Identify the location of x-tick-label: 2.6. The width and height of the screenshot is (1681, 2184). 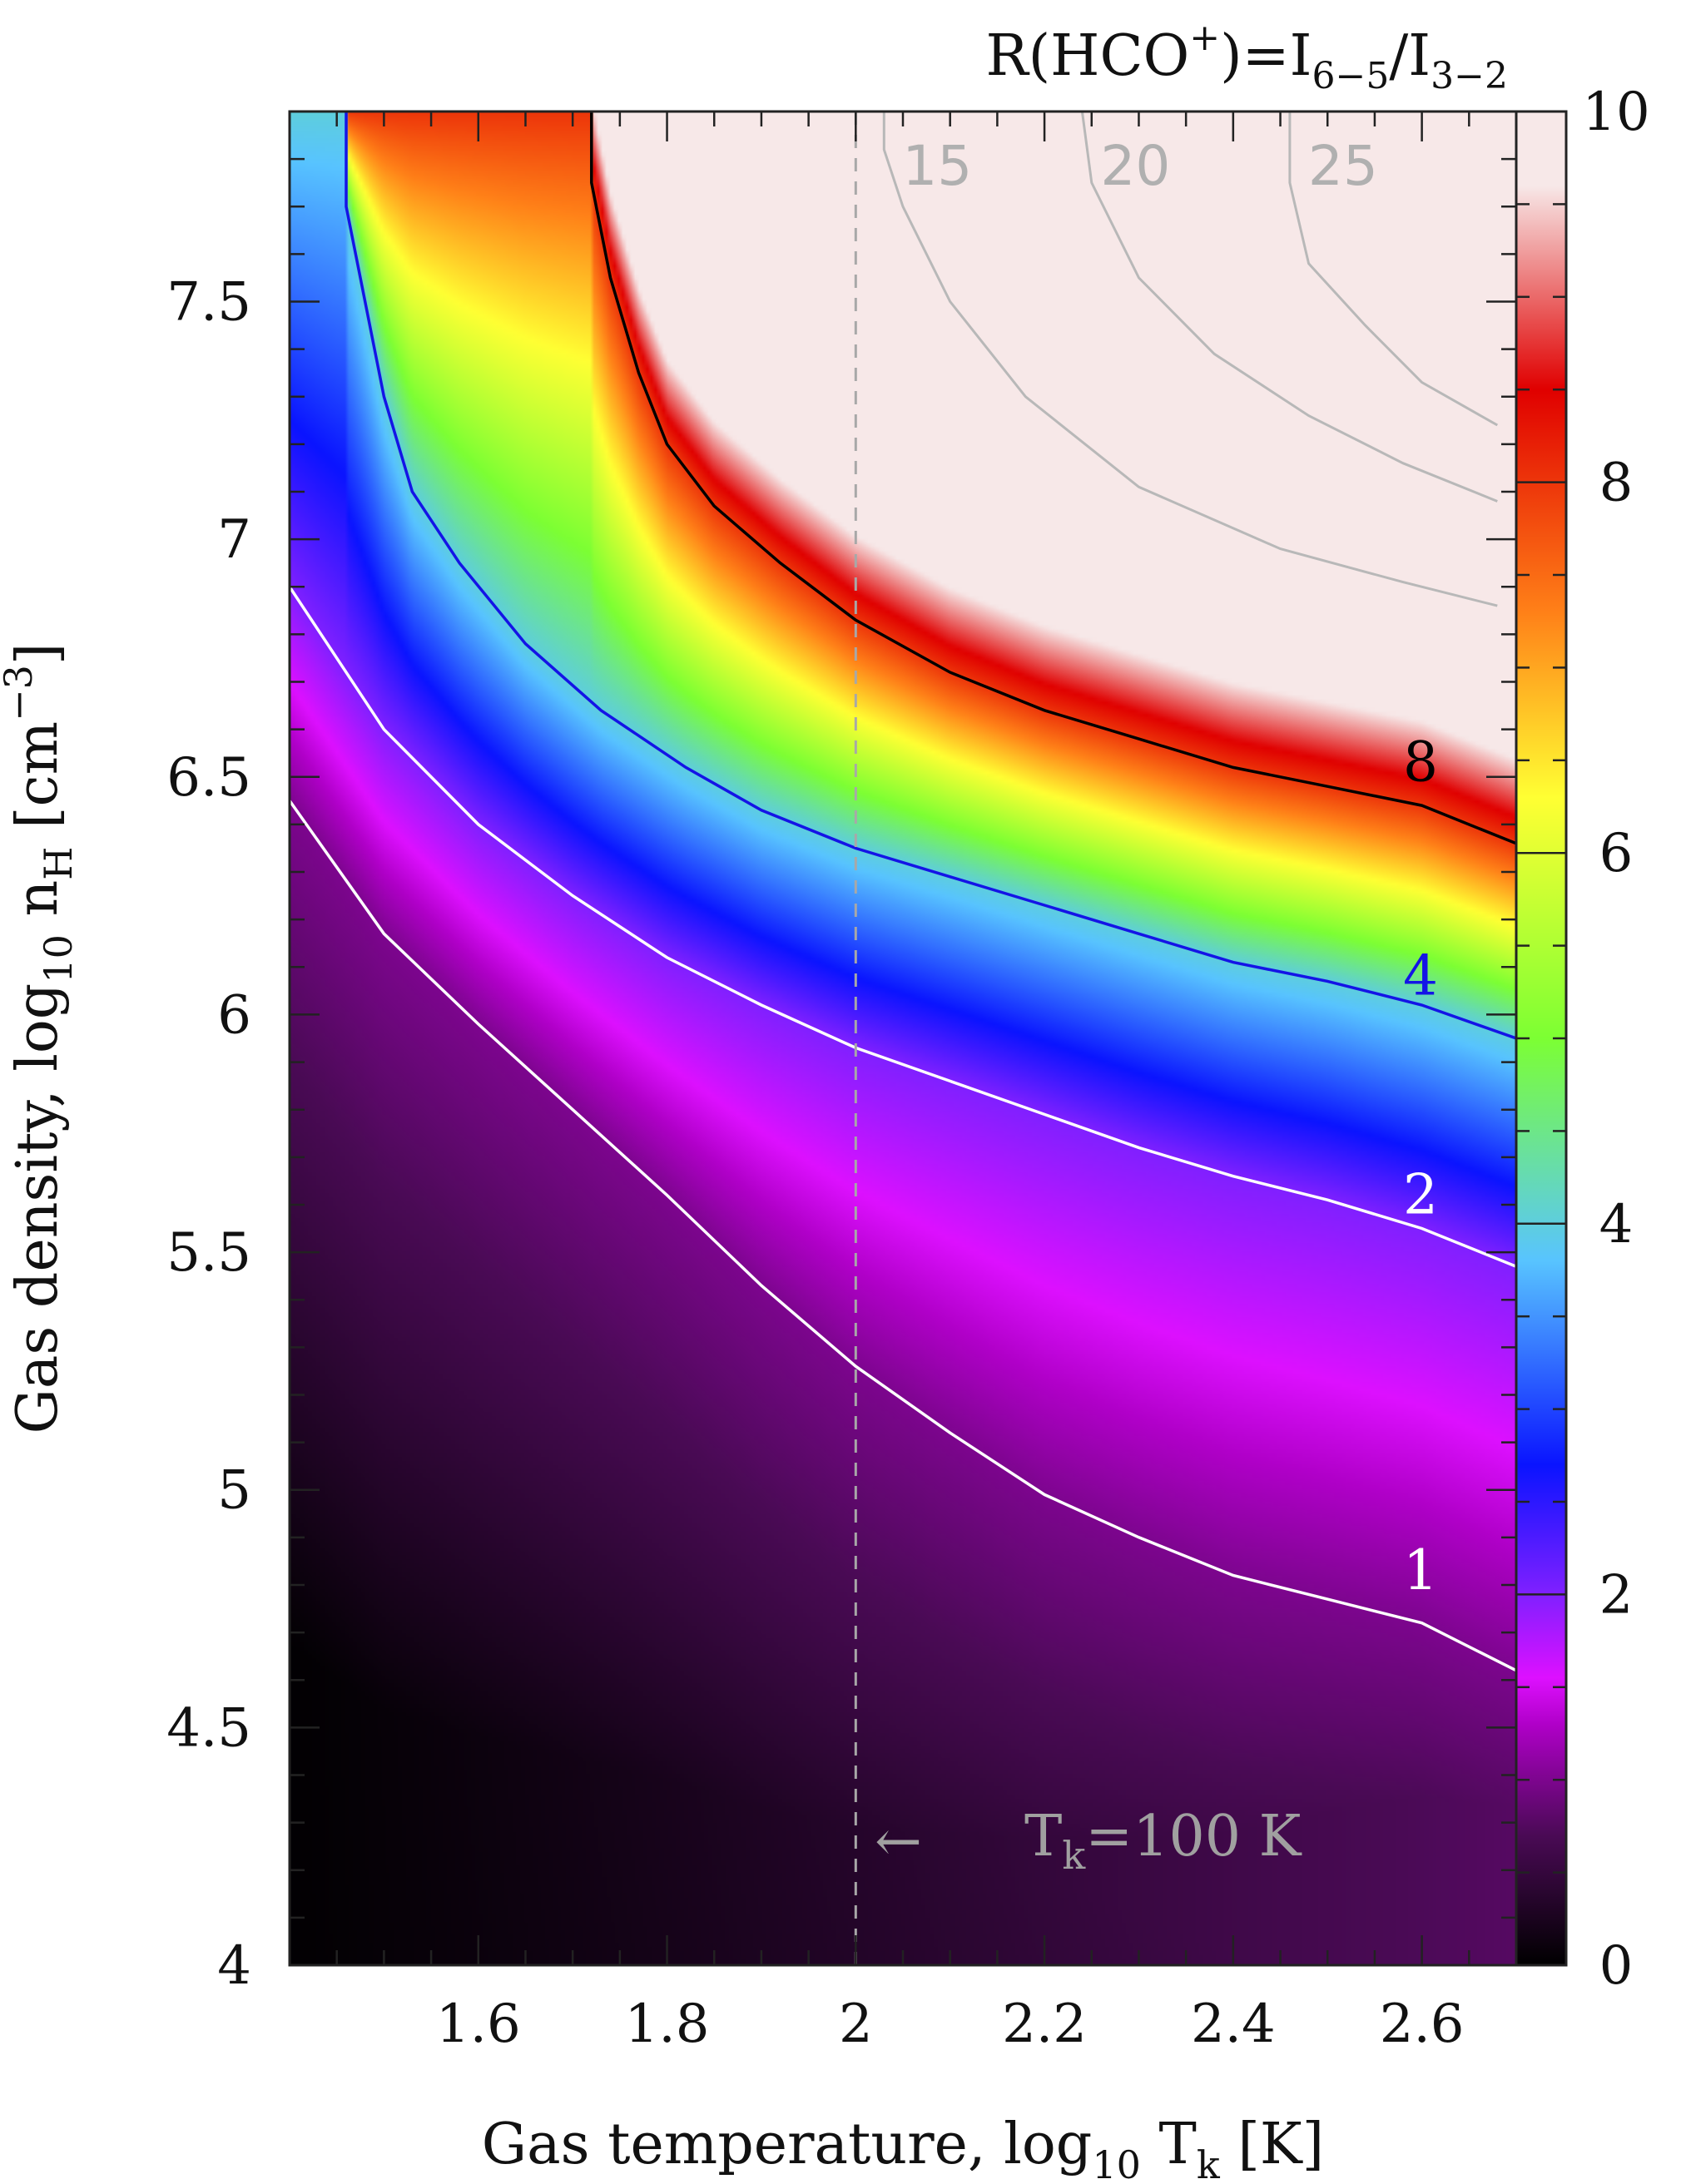
(1422, 2024).